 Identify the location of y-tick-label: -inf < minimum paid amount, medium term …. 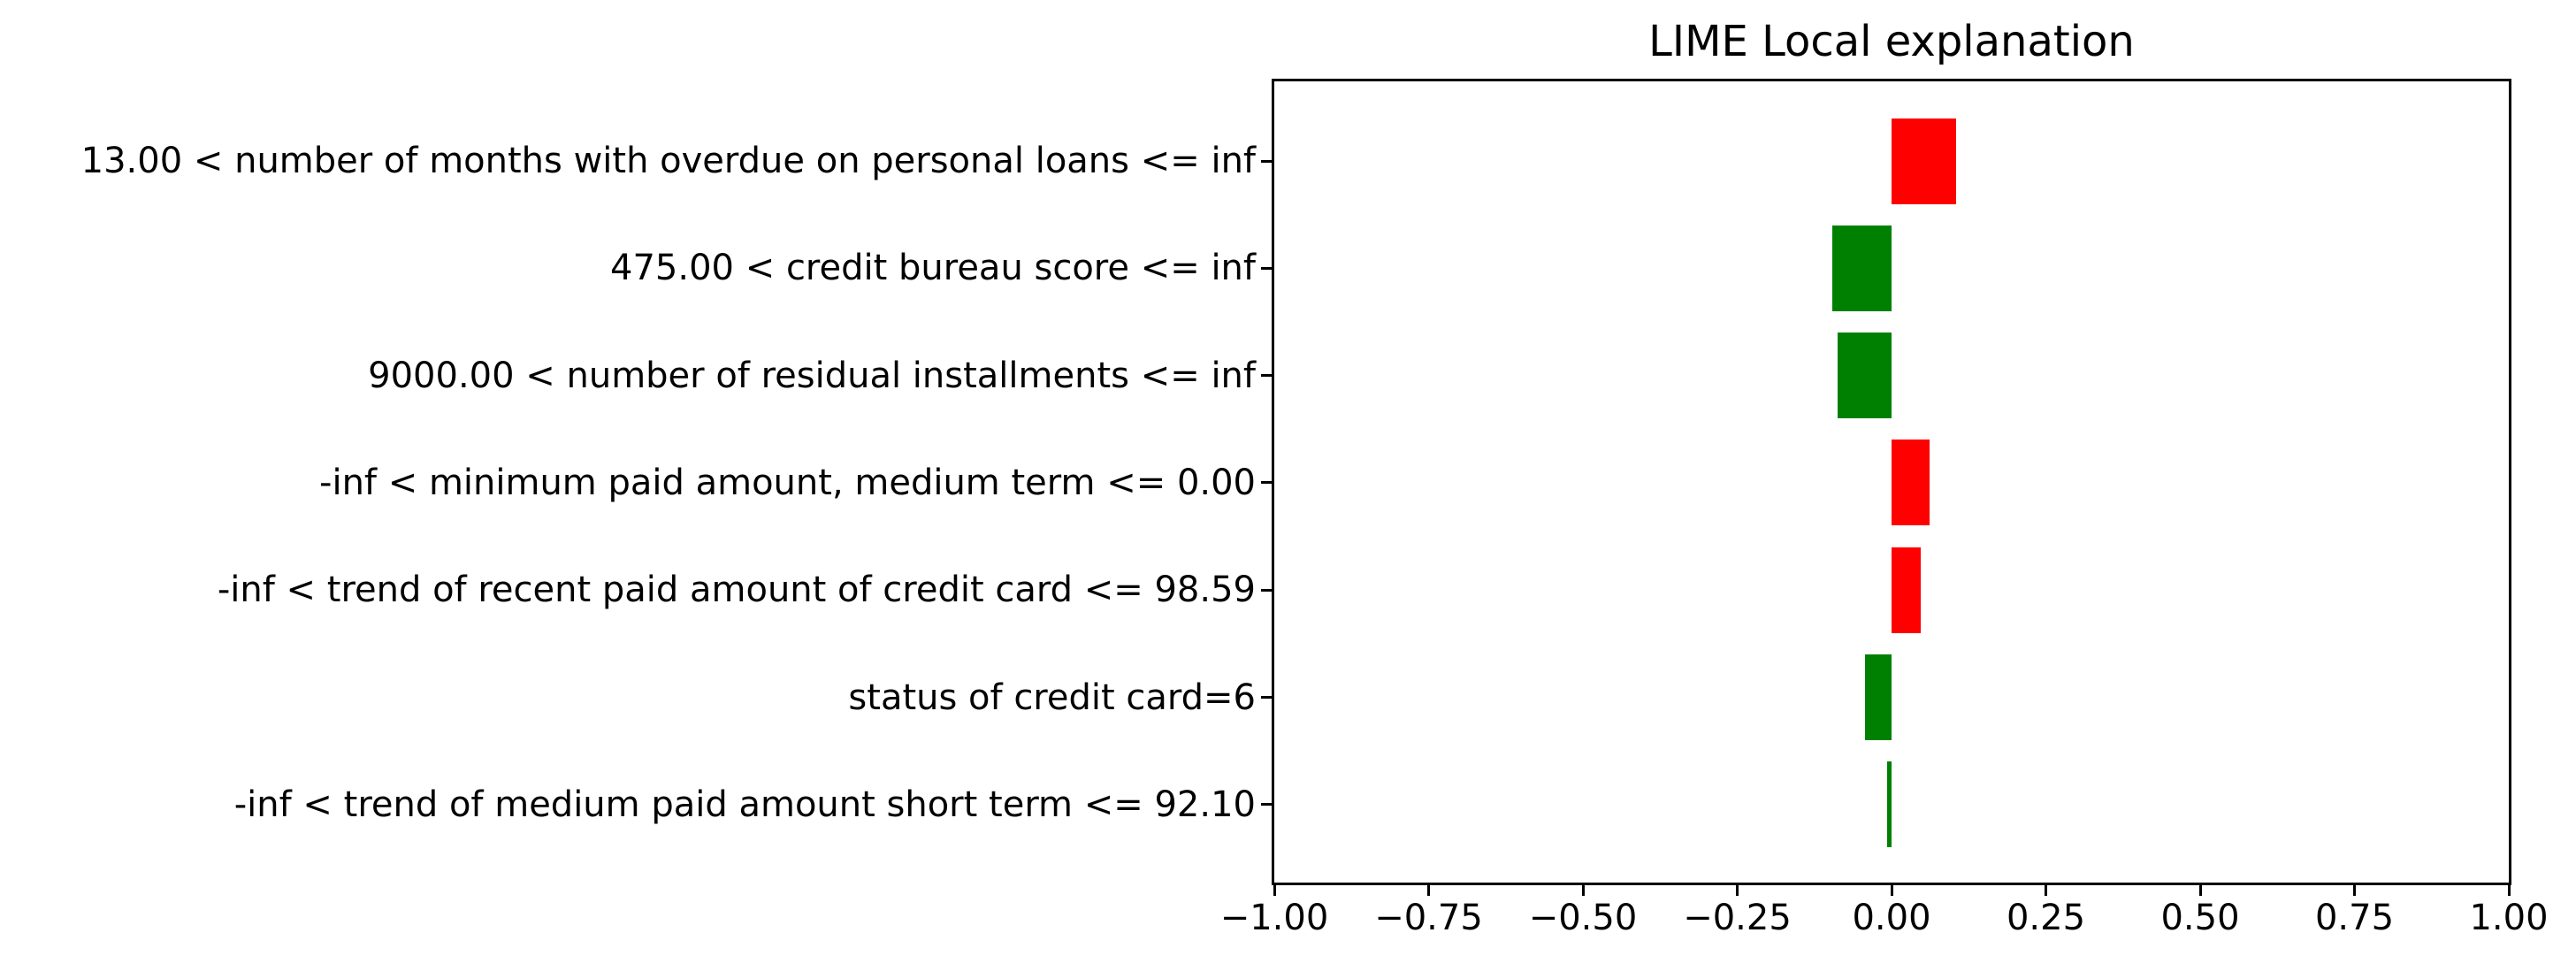
(788, 482).